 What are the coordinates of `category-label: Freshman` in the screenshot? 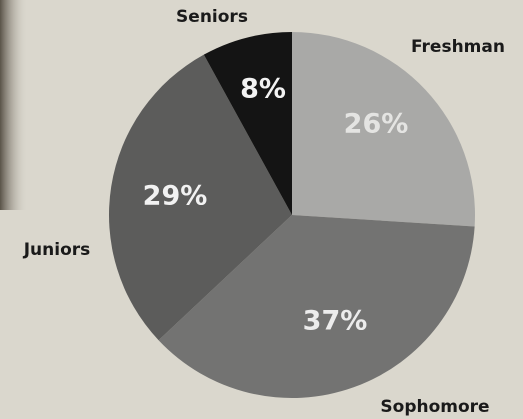 It's located at (458, 47).